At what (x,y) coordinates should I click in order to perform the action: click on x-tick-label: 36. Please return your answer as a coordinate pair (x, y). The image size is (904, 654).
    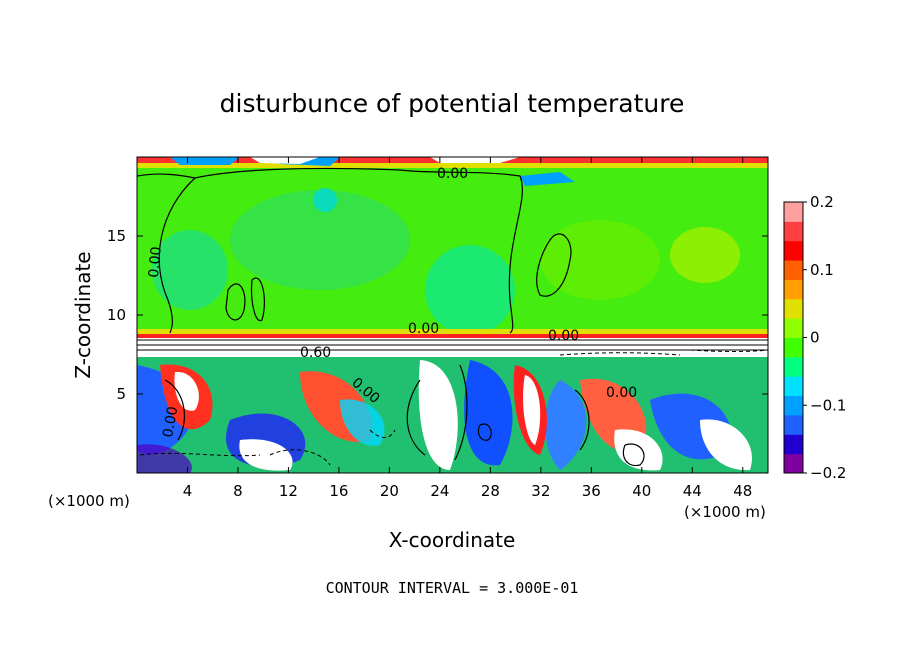
    Looking at the image, I should click on (591, 491).